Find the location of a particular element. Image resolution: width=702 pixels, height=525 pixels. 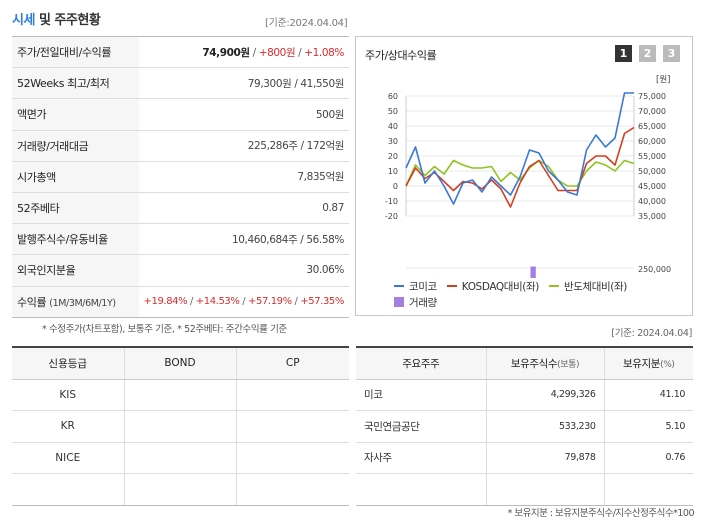

holder-name: 국민연금공단 is located at coordinates (421, 426).